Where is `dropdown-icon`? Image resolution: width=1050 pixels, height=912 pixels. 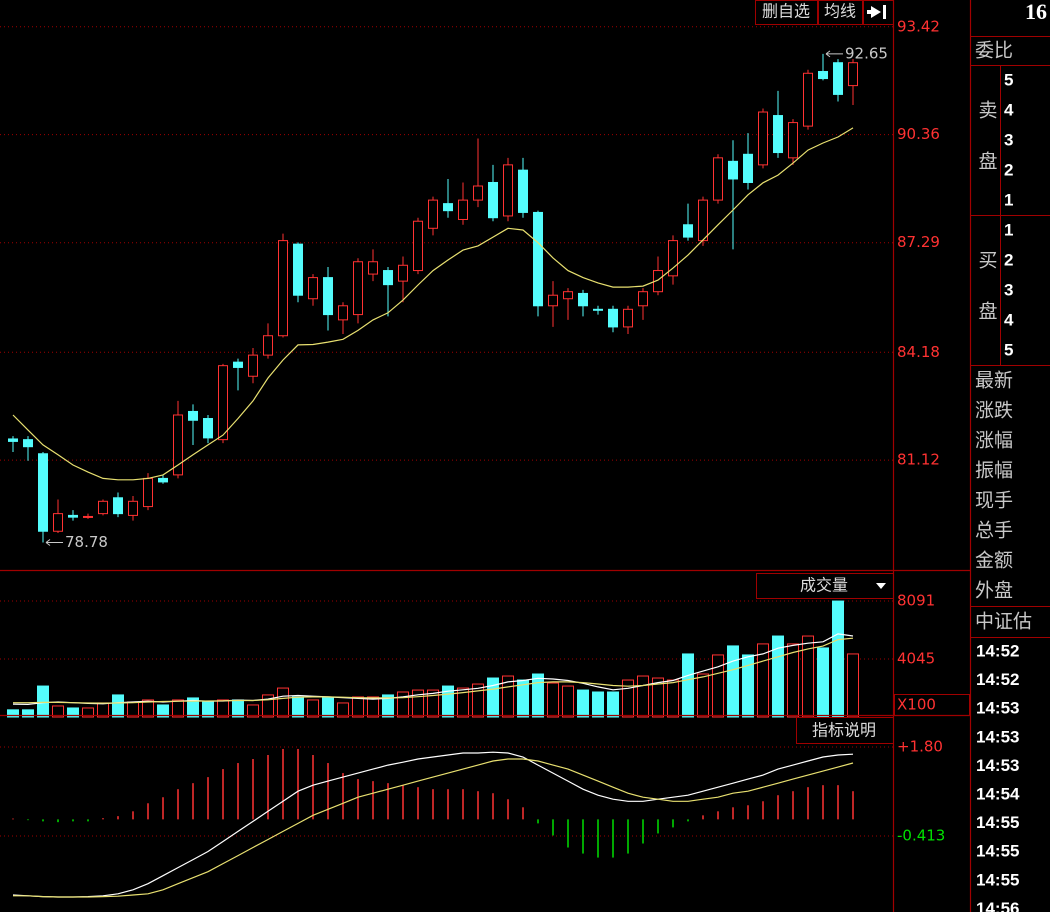
dropdown-icon is located at coordinates (881, 586).